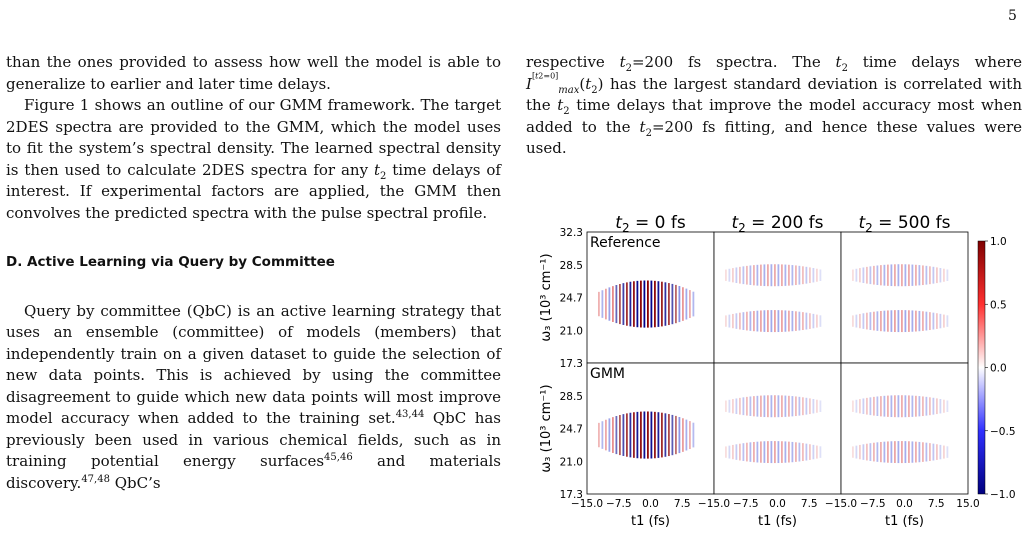  What do you see at coordinates (1003, 432) in the screenshot?
I see `colorbar-tick-label: −0.5` at bounding box center [1003, 432].